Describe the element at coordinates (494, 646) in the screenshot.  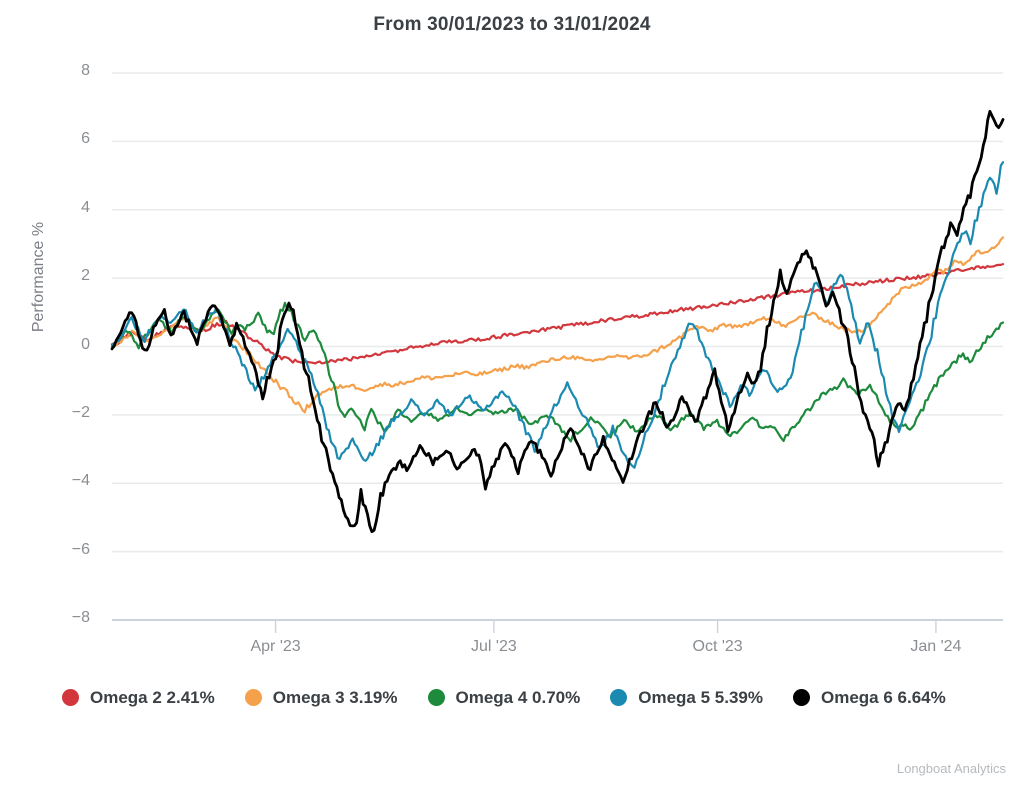
I see `x-tick-label: Jul '23` at that location.